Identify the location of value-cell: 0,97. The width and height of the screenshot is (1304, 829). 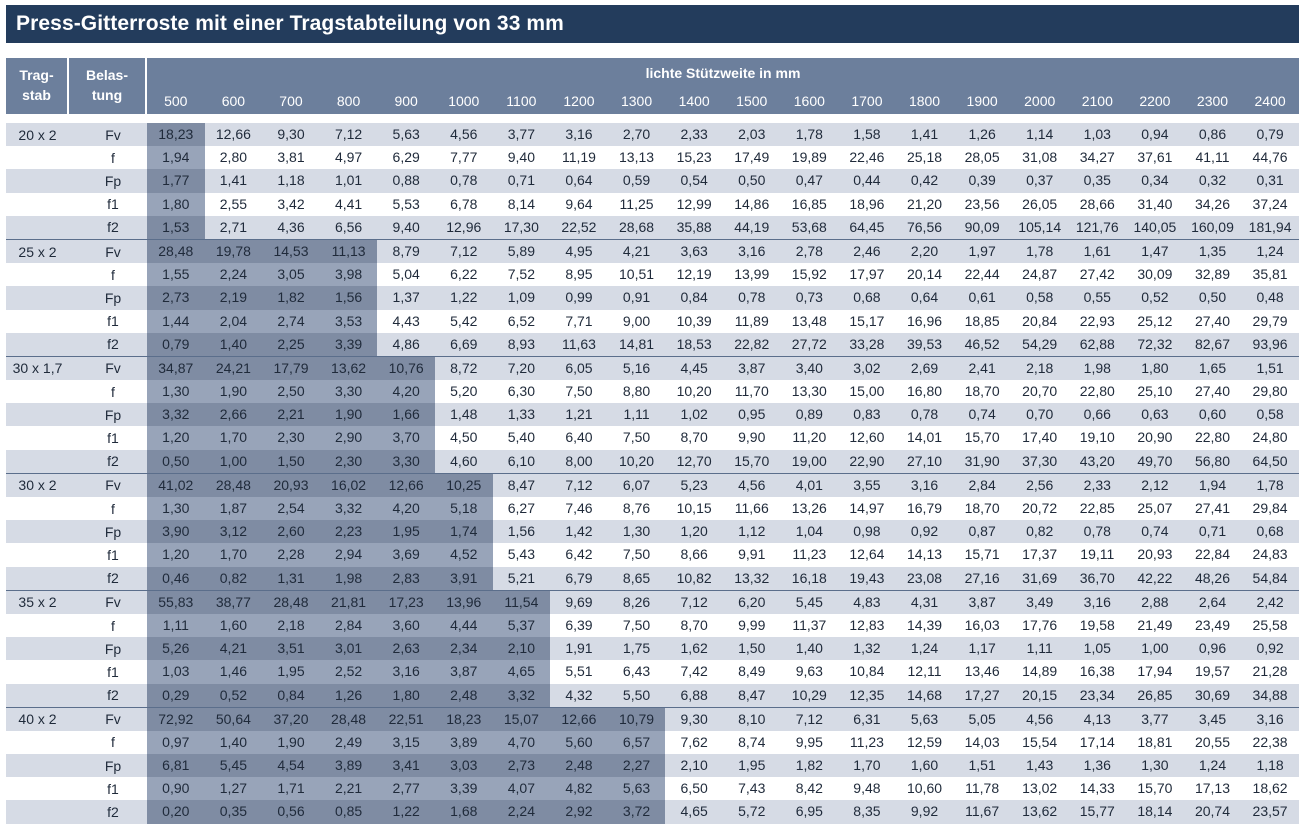
(176, 742).